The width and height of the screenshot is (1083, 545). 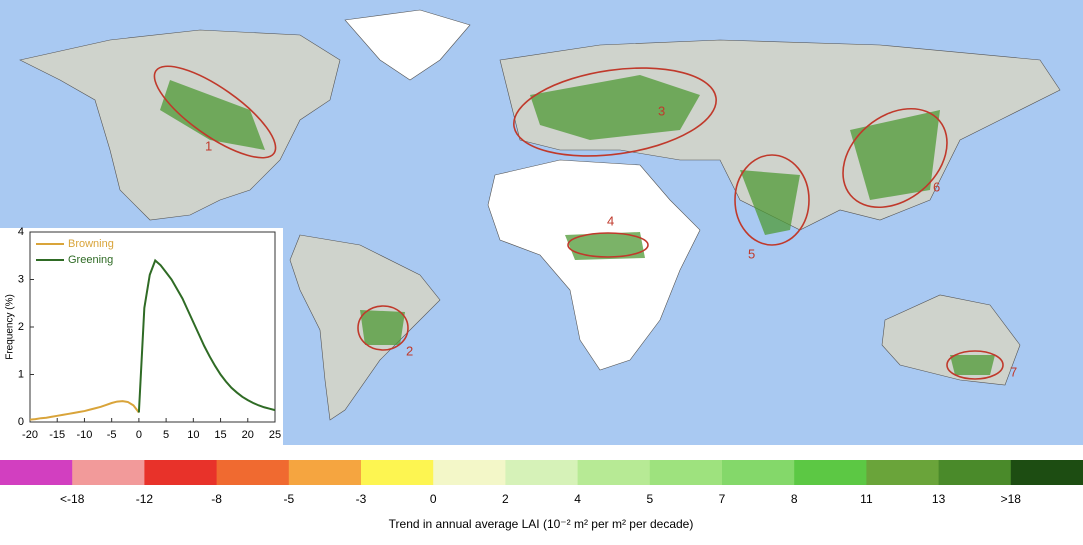 I want to click on x-tick-label: -5, so click(x=112, y=435).